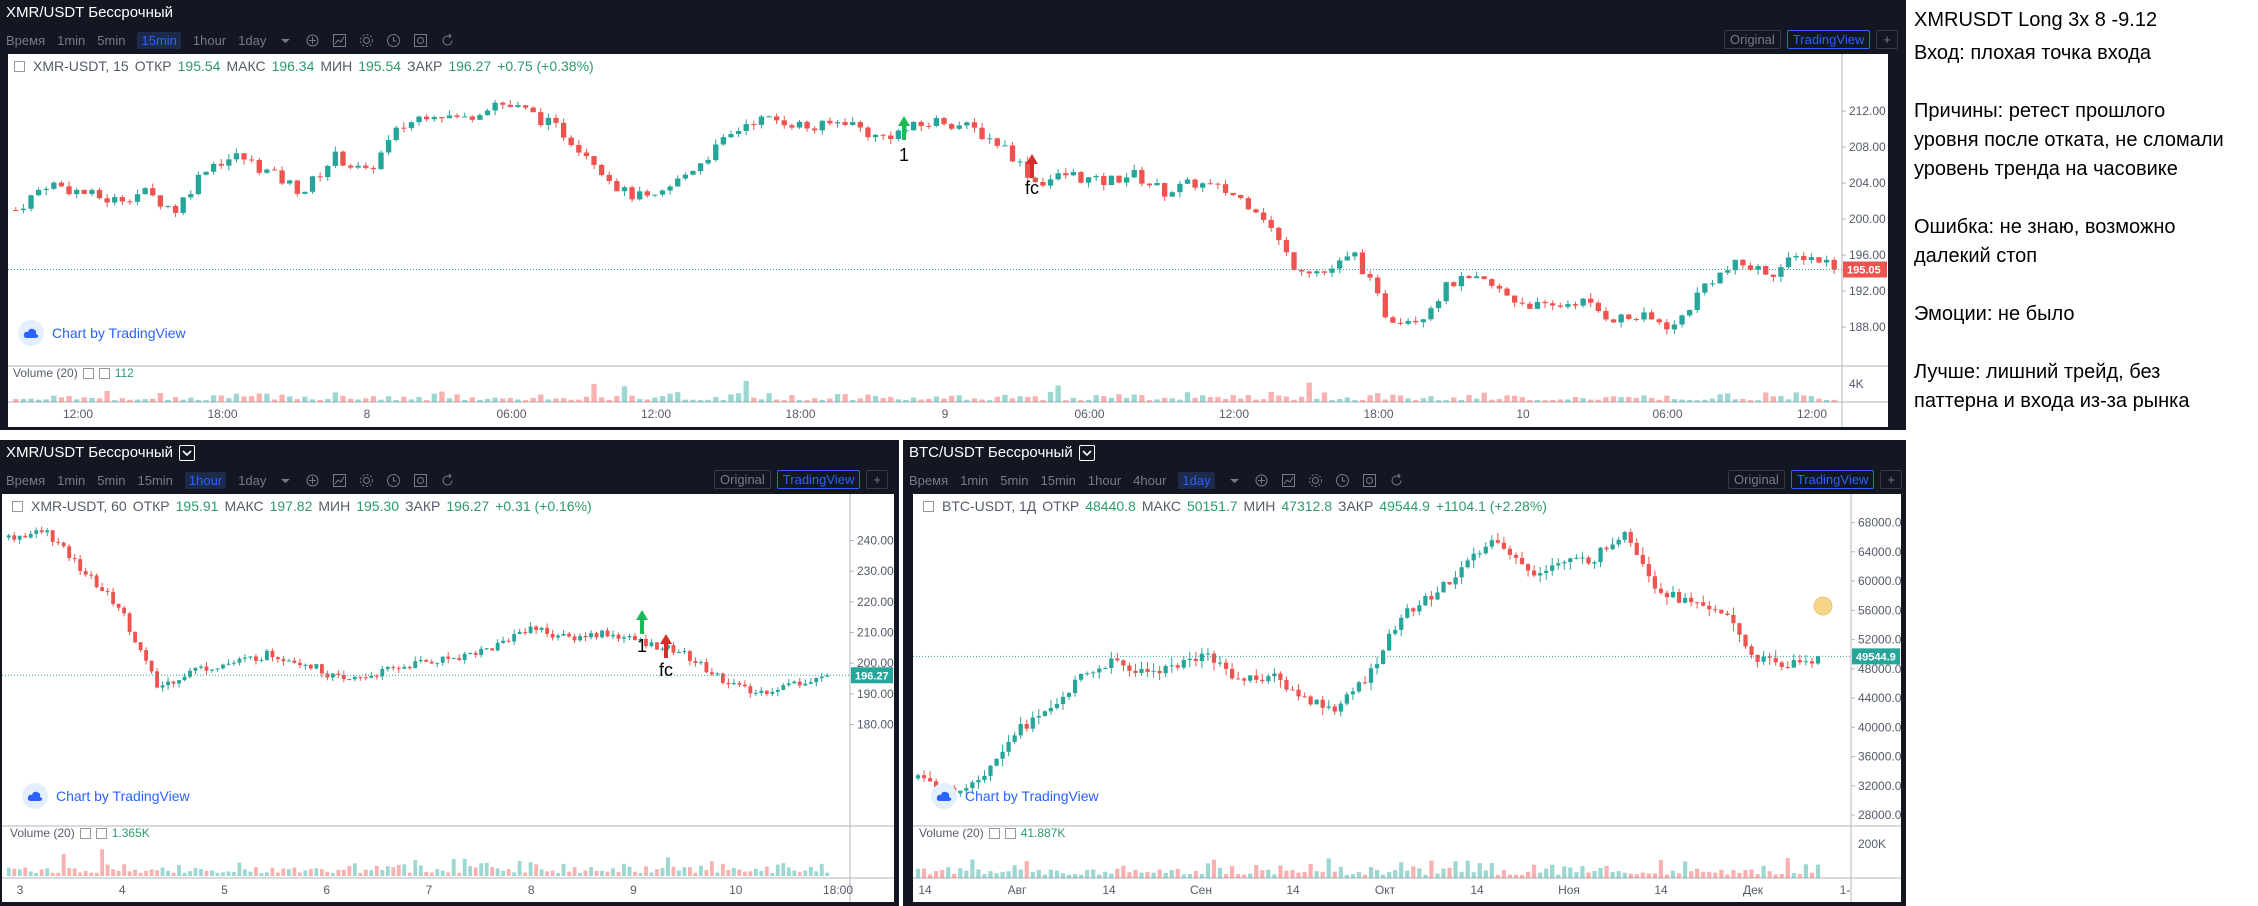  I want to click on x-tick-label: 5, so click(224, 890).